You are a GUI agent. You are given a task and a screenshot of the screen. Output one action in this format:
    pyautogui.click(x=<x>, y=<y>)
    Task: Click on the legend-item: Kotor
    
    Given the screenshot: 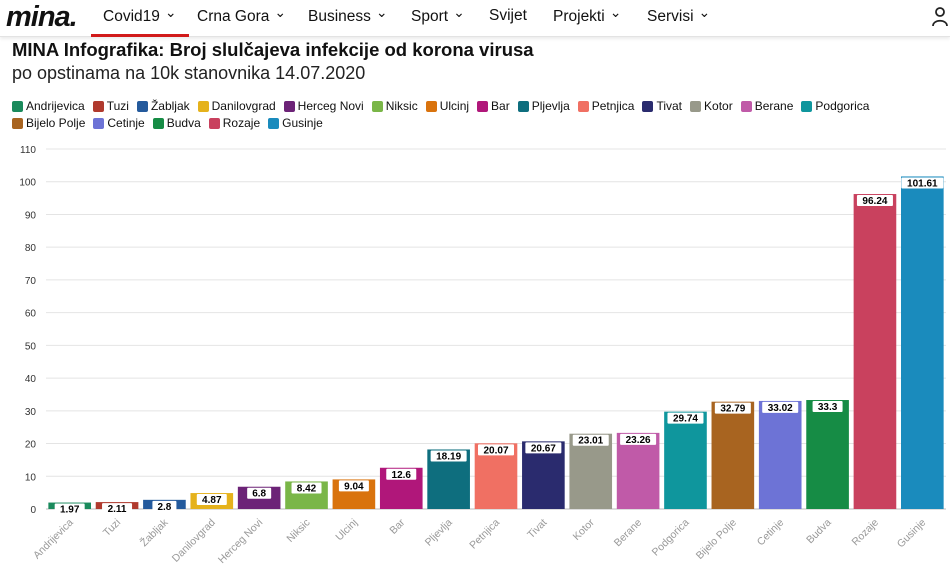 What is the action you would take?
    pyautogui.click(x=711, y=106)
    